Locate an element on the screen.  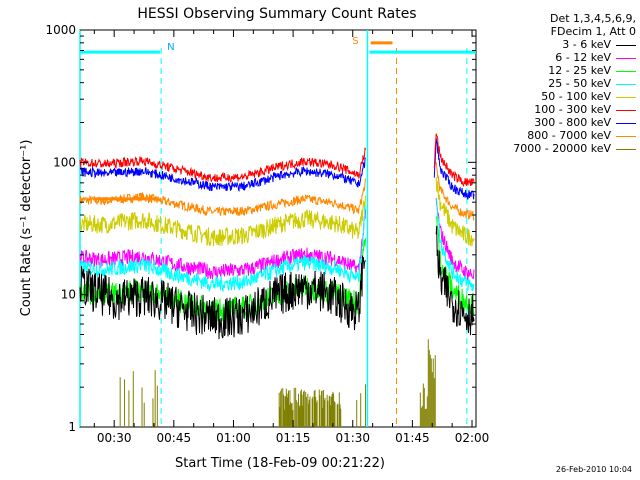
legend-entry: 50 - 100 keV is located at coordinates (556, 96).